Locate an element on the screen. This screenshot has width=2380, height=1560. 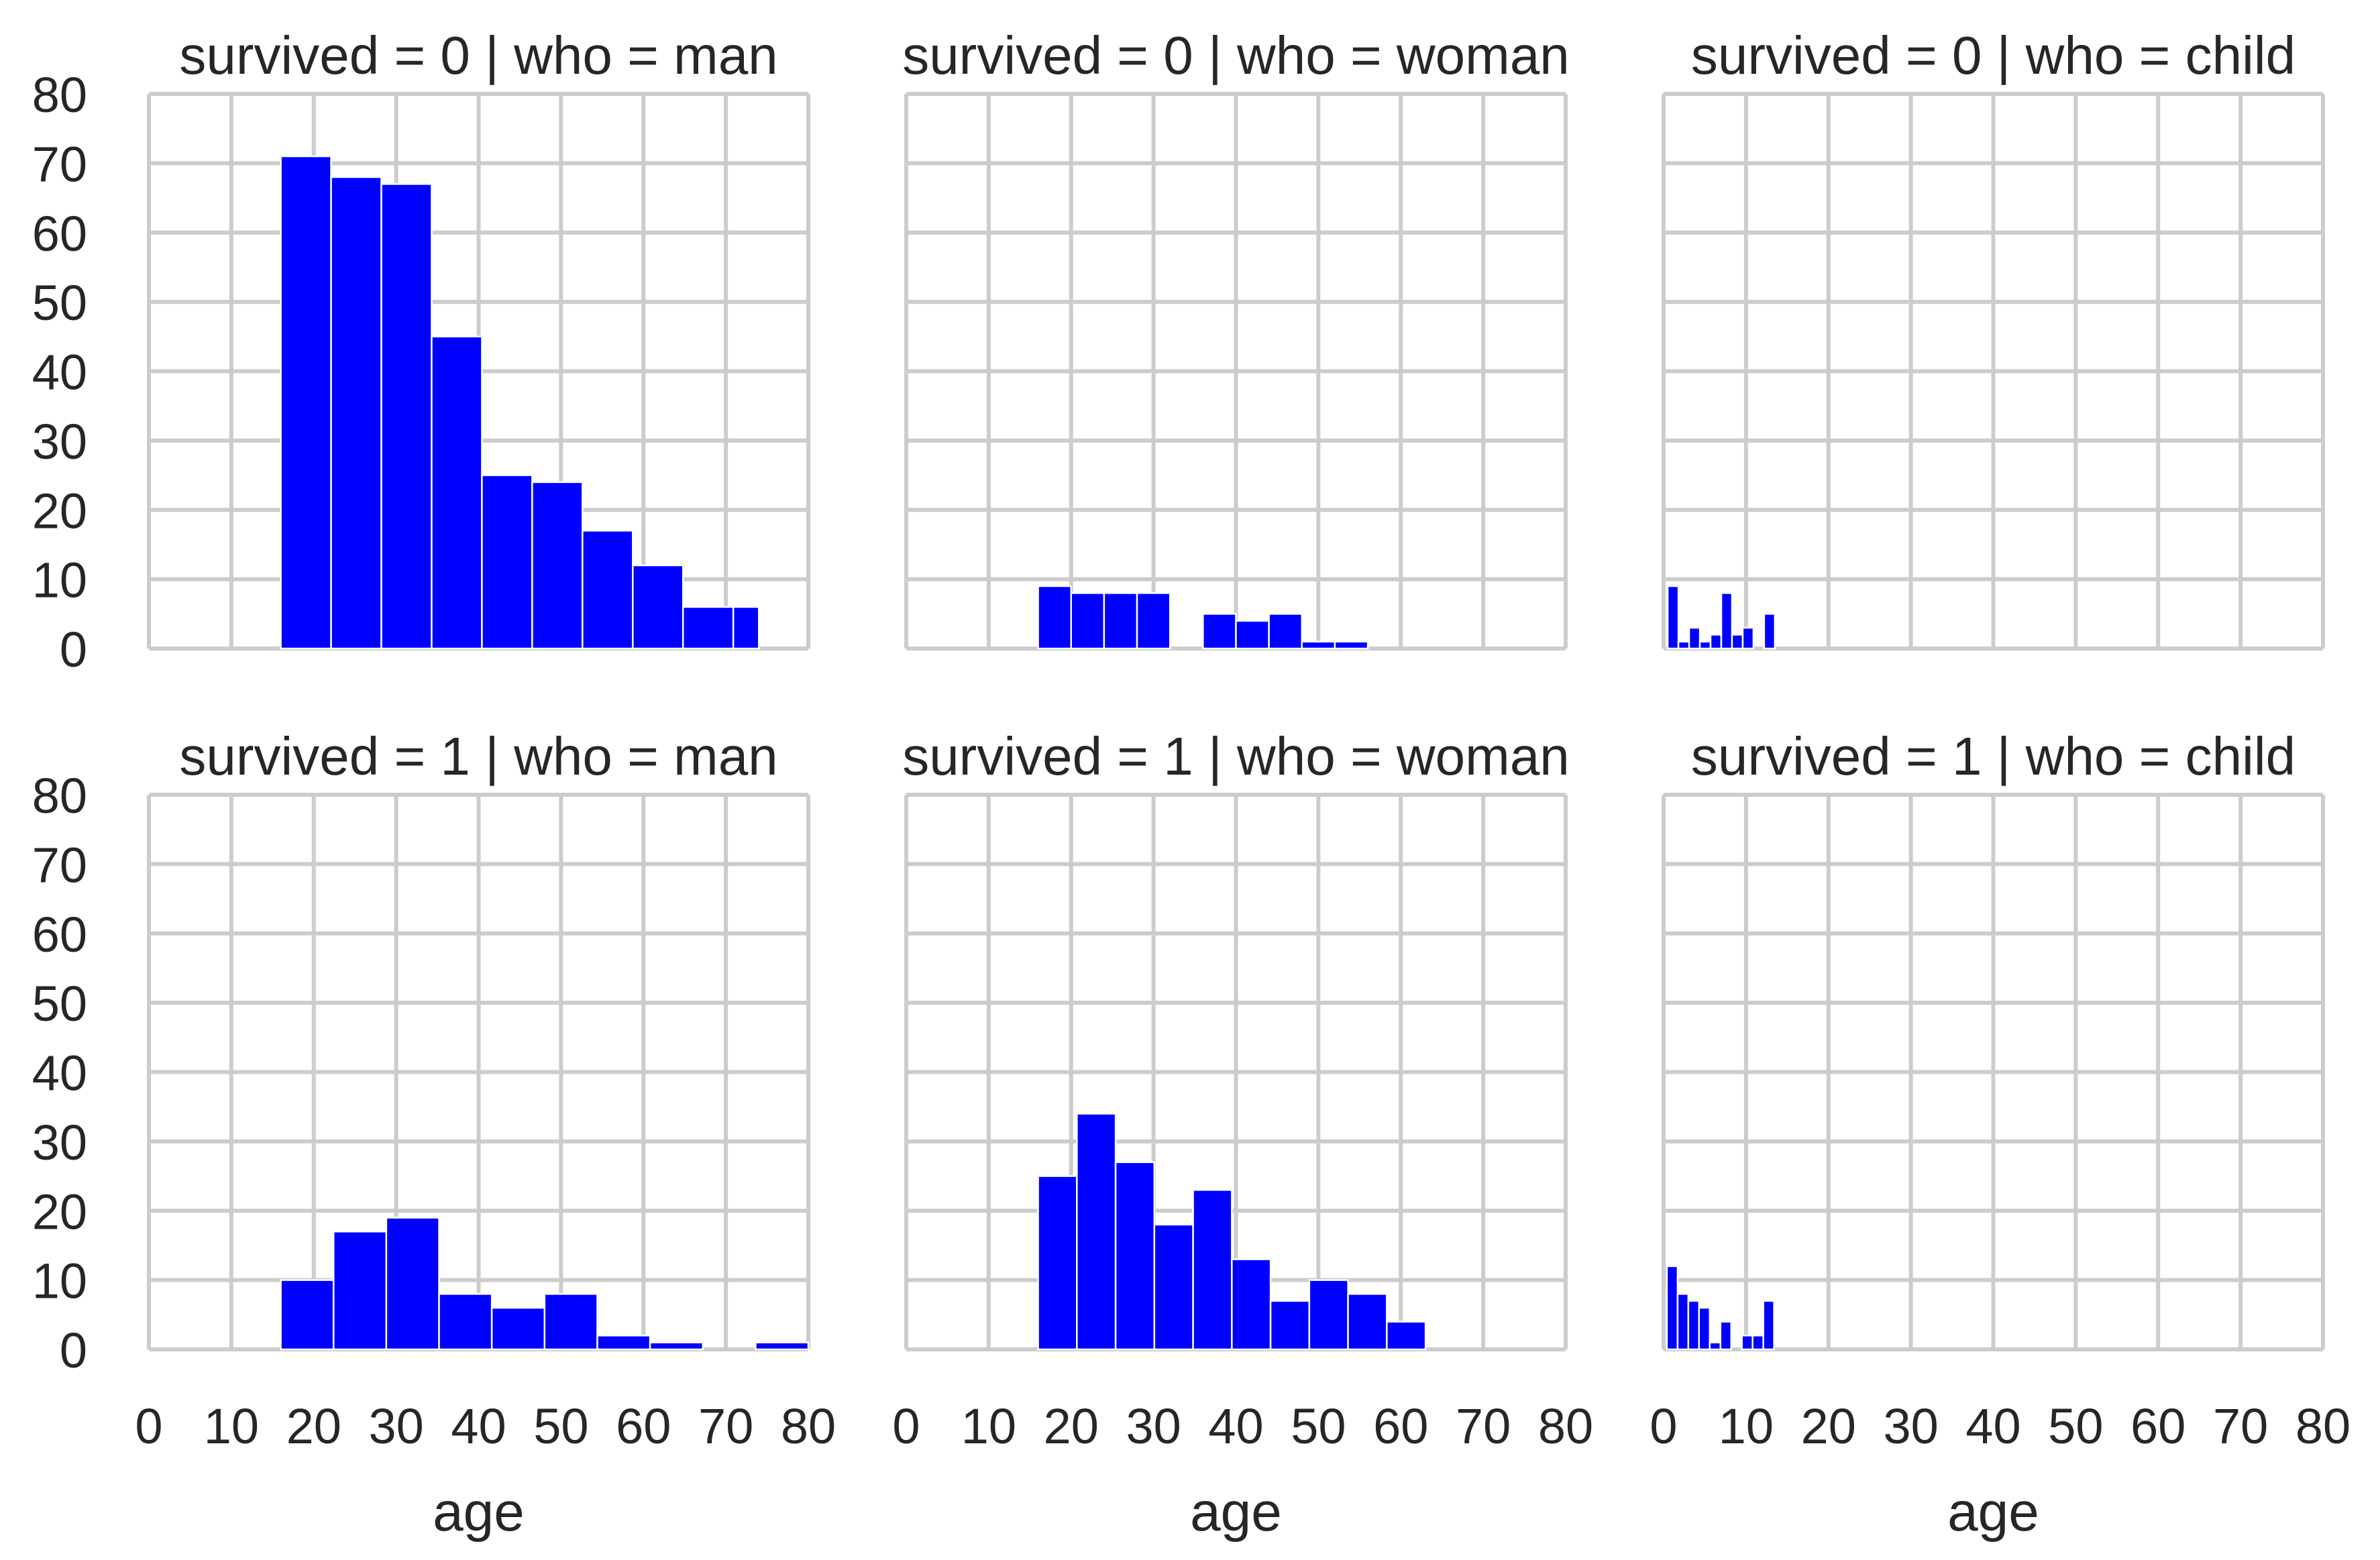
facet-title: survived = 0 | who = man is located at coordinates (478, 55).